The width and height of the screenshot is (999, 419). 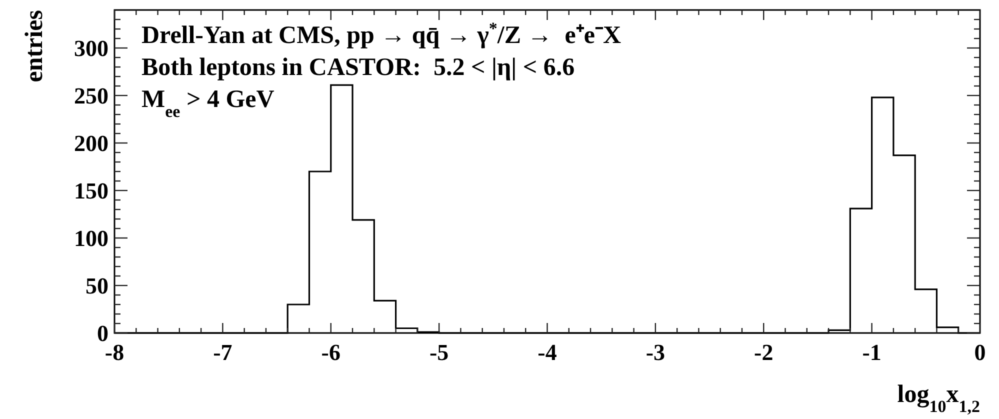 What do you see at coordinates (208, 103) in the screenshot?
I see `annotation: M$_{ee}$ > 4 GeV` at bounding box center [208, 103].